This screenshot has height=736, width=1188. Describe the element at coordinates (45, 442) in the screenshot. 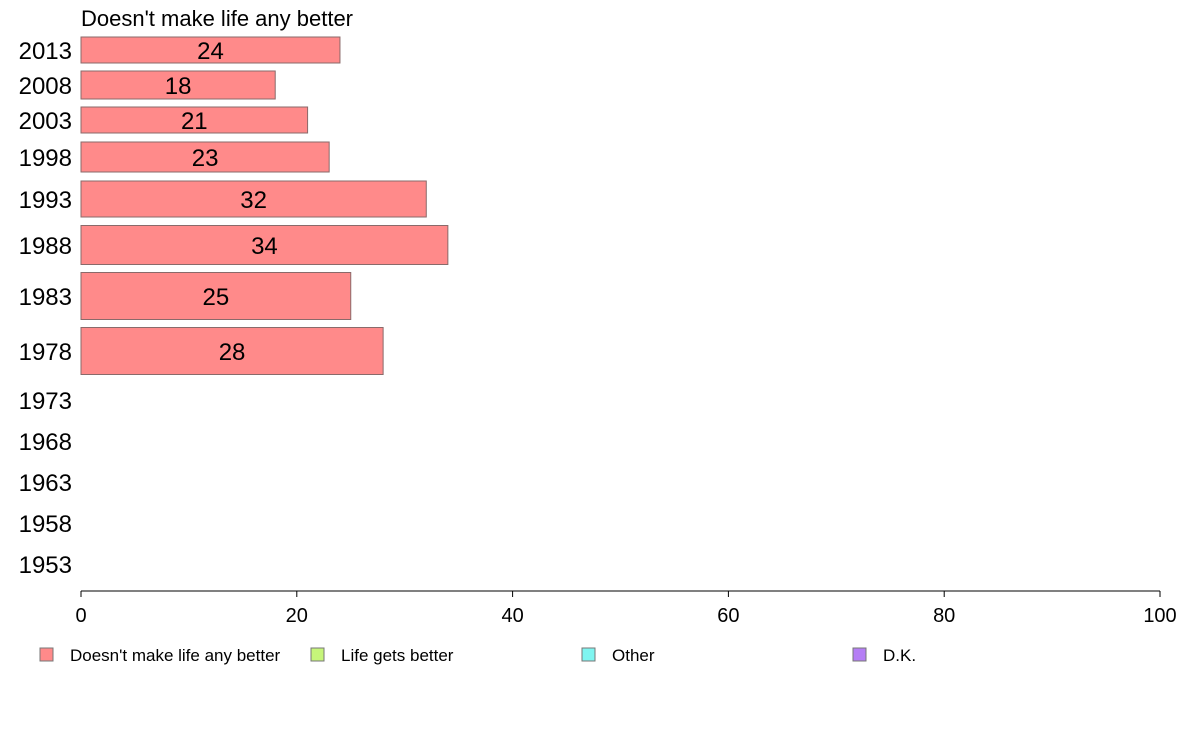

I see `year-label: 1968` at that location.